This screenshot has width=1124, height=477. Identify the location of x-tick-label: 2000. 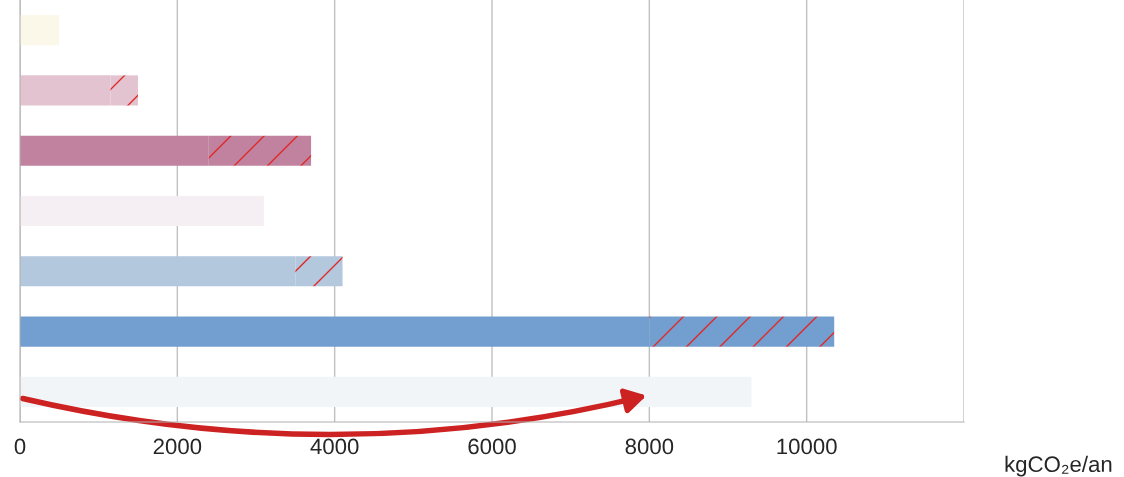
(177, 446).